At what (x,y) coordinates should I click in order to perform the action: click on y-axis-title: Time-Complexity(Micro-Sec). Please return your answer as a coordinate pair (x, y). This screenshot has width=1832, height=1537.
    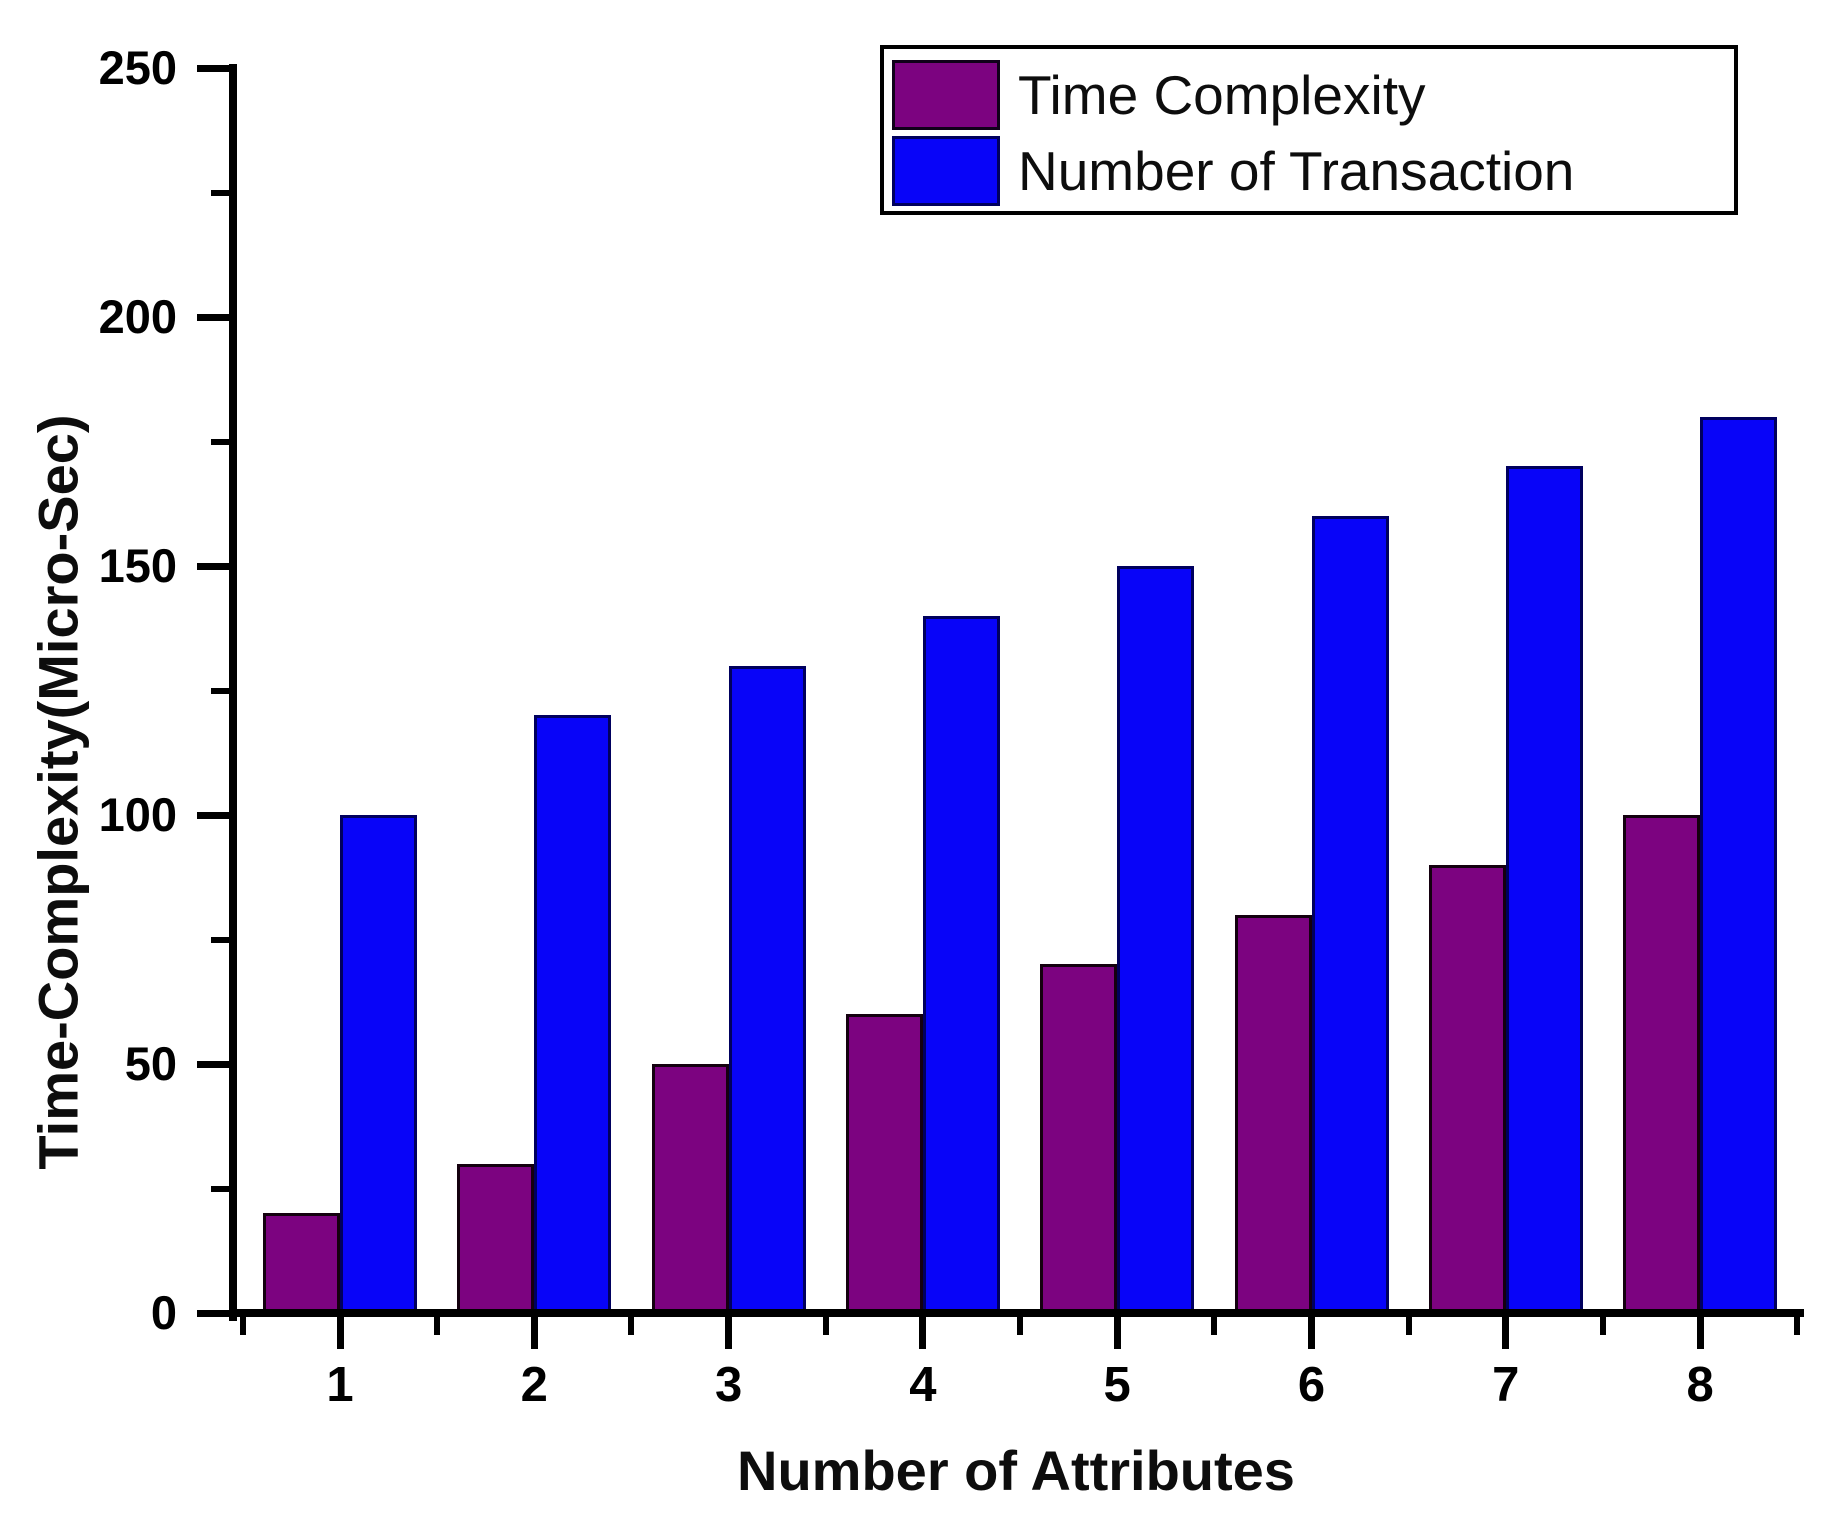
    Looking at the image, I should click on (58, 792).